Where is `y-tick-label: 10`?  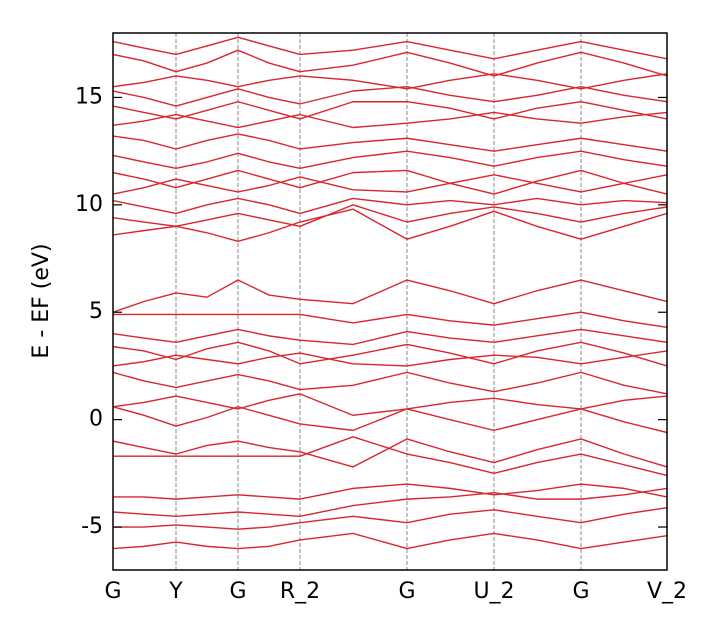 y-tick-label: 10 is located at coordinates (89, 204).